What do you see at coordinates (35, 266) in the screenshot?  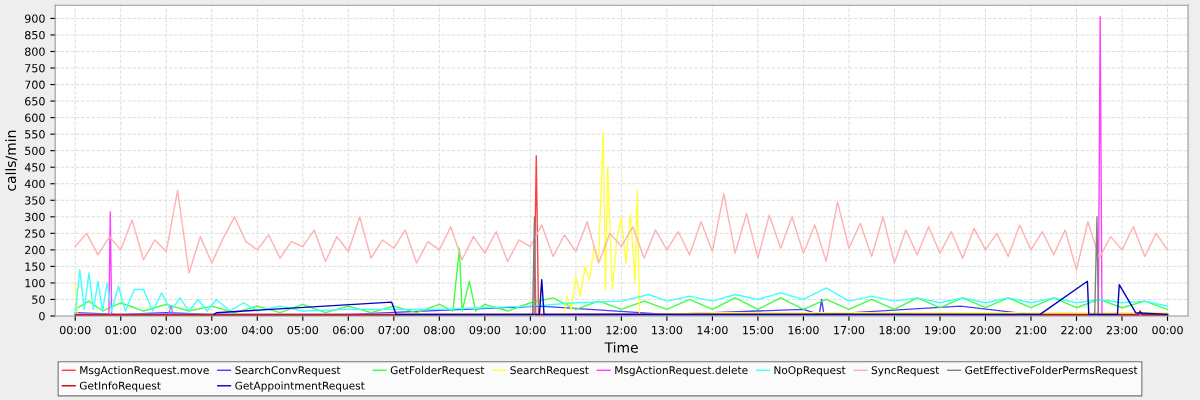 I see `y-tick-label: 150` at bounding box center [35, 266].